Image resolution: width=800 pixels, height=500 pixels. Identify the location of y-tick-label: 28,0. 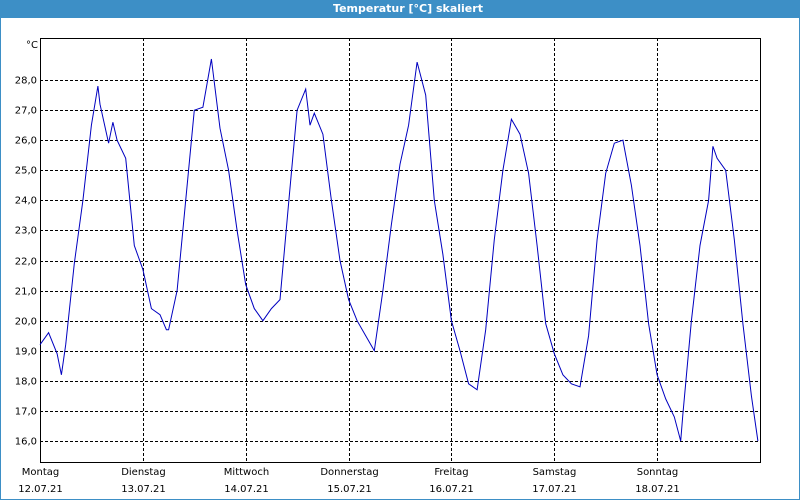
(26, 81).